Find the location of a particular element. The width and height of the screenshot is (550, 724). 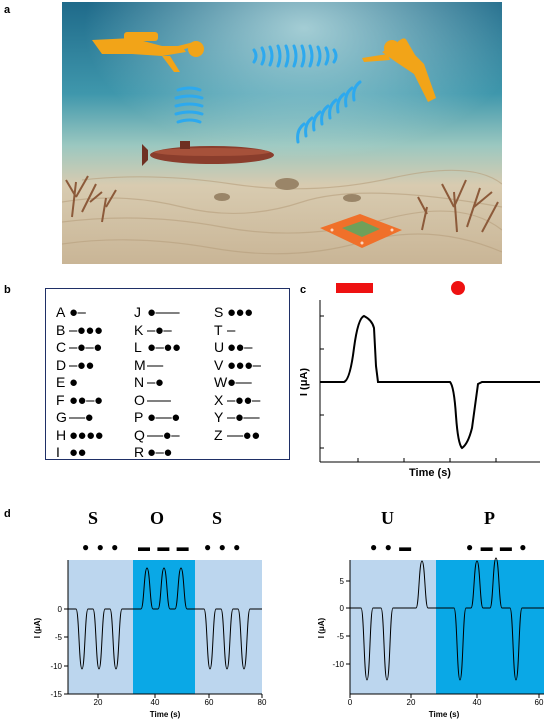

morse-letter: V is located at coordinates (219, 364).